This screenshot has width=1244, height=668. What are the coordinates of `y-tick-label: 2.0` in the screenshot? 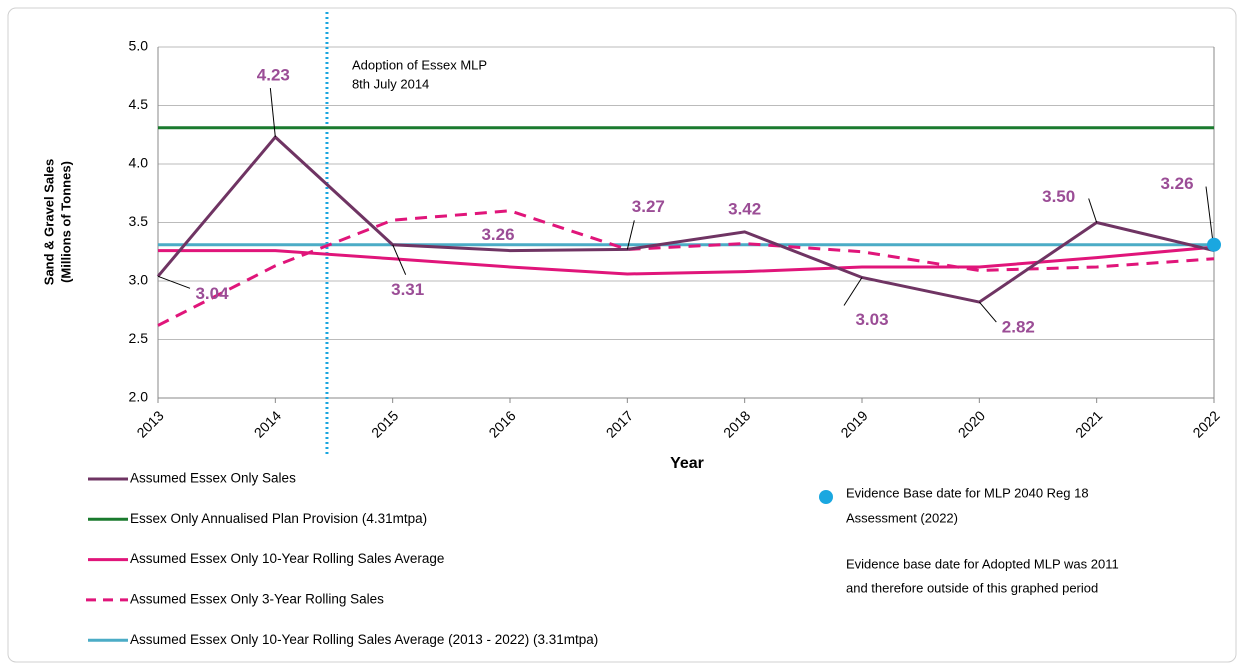 It's located at (139, 397).